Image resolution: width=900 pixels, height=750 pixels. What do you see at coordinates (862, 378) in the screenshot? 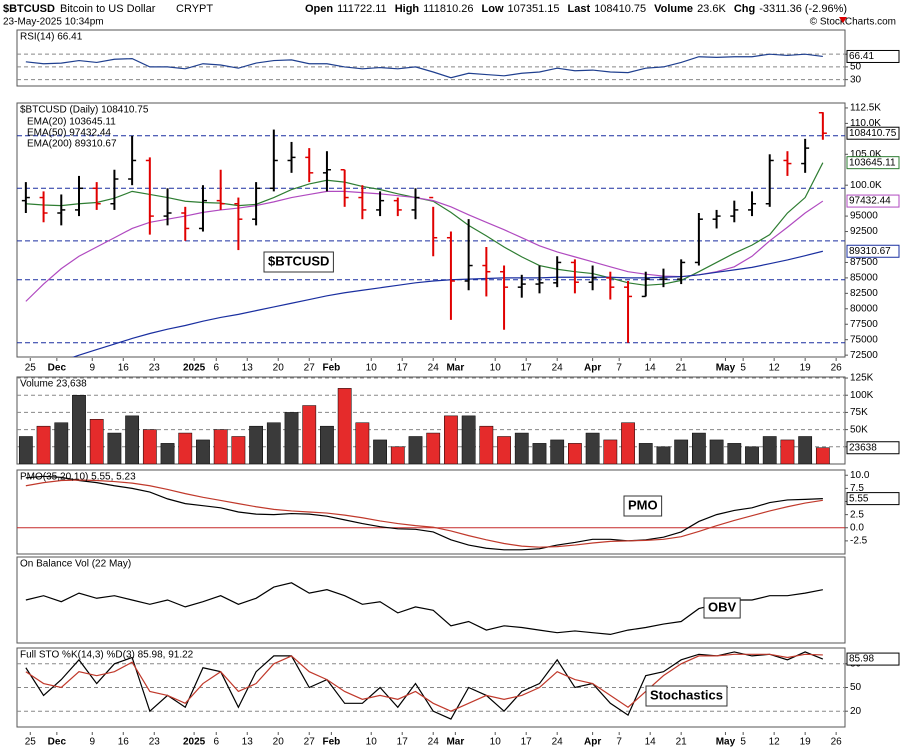
I see `y-tick-label: 125K` at bounding box center [862, 378].